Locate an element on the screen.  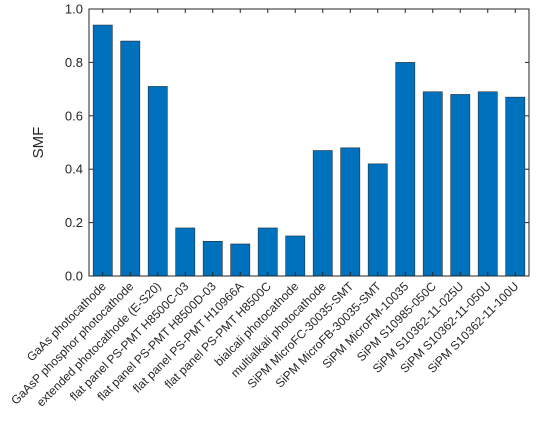
y-tick-label: 0.0 is located at coordinates (74, 276).